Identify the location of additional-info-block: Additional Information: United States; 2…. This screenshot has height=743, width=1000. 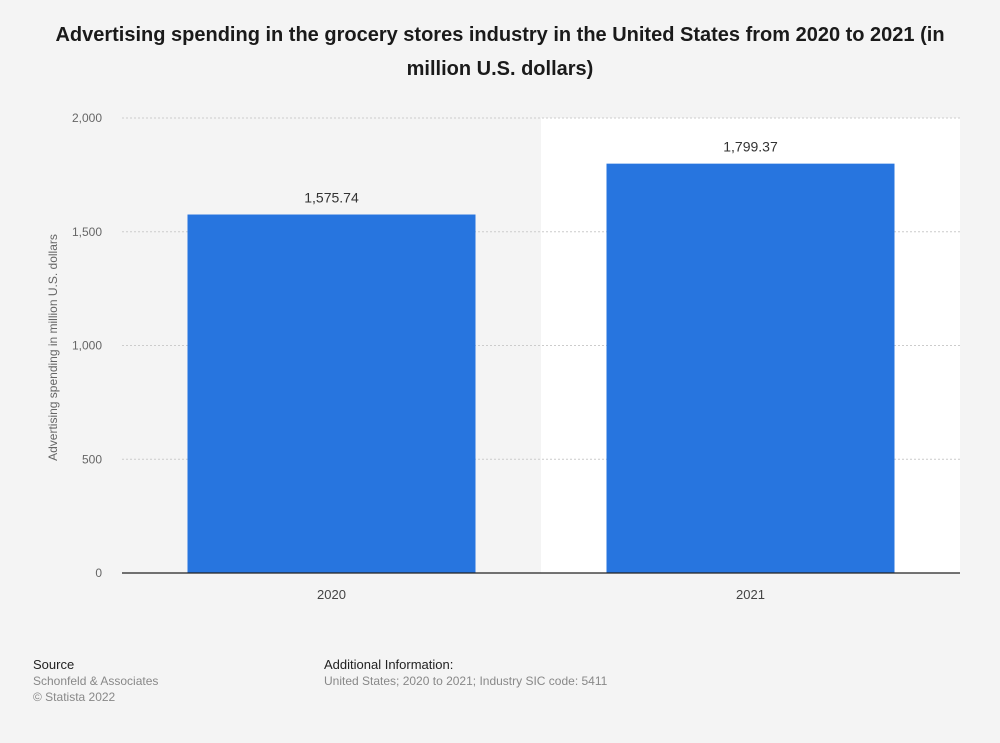
(465, 673).